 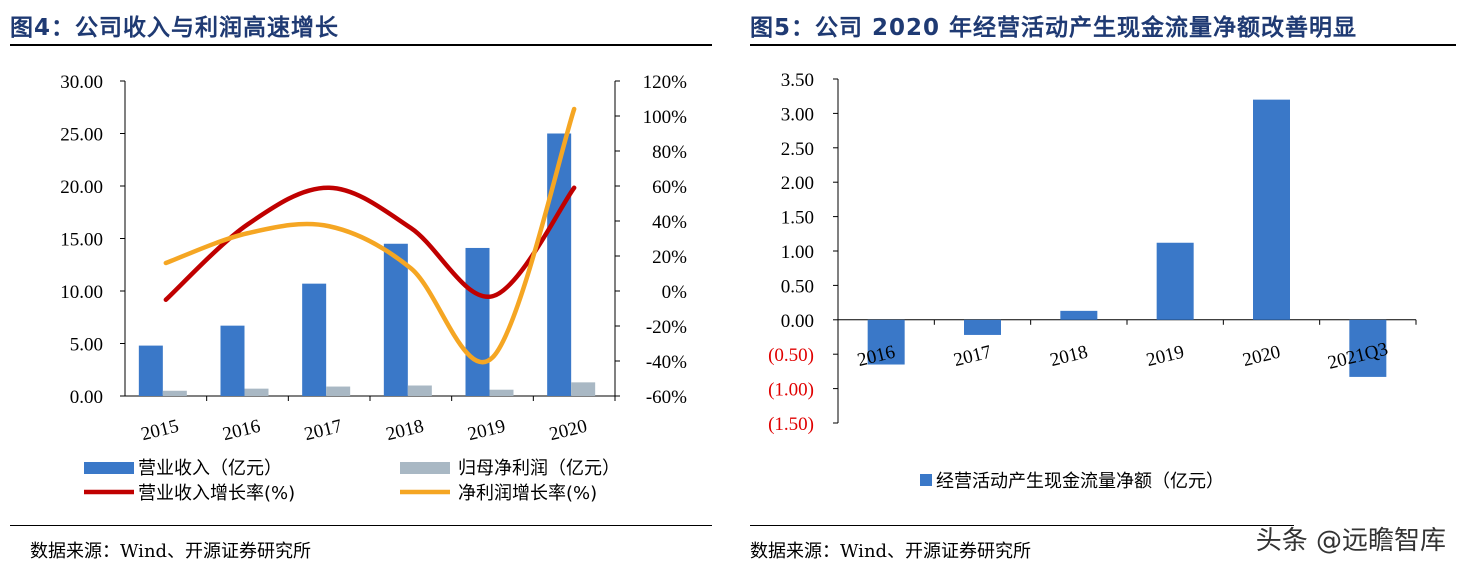 I want to click on y-tick-label: 3.00, so click(x=797, y=114).